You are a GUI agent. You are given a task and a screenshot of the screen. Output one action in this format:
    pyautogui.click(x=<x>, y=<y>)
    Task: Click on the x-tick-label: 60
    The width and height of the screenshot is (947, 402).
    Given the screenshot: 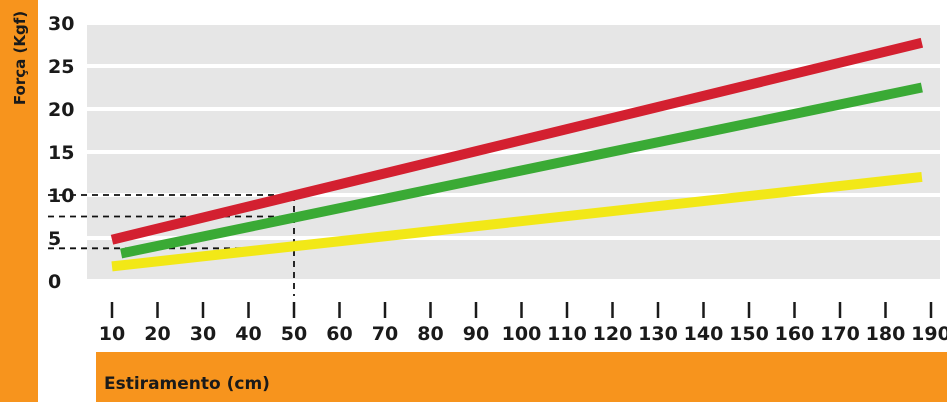 What is the action you would take?
    pyautogui.click(x=339, y=334)
    